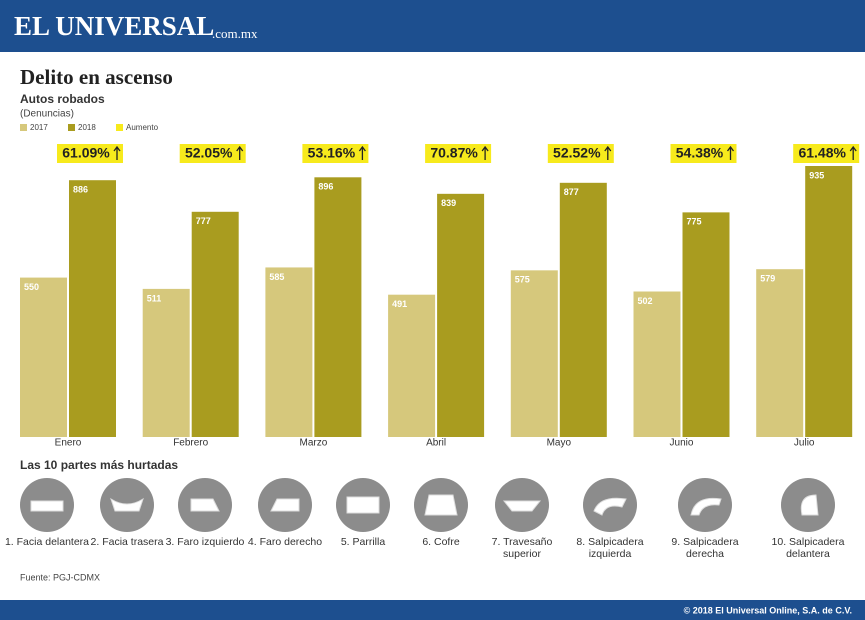  What do you see at coordinates (804, 443) in the screenshot?
I see `x-tick-label: Julio` at bounding box center [804, 443].